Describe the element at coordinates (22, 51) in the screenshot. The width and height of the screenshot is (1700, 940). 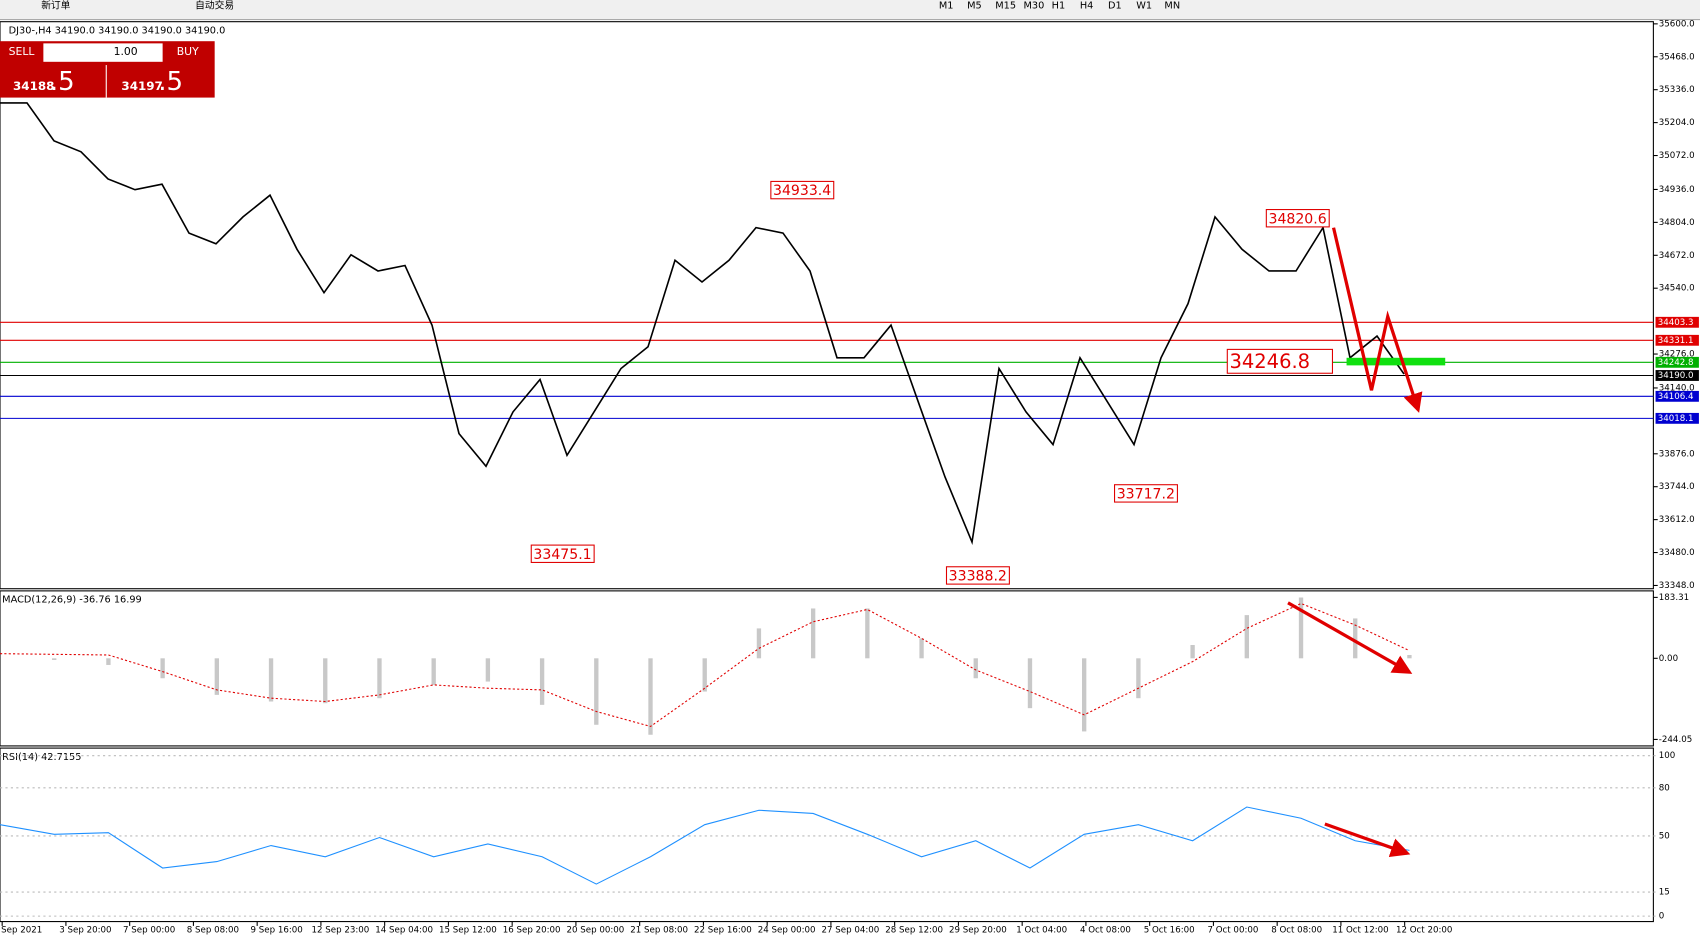
I see `sell-button: SELL` at that location.